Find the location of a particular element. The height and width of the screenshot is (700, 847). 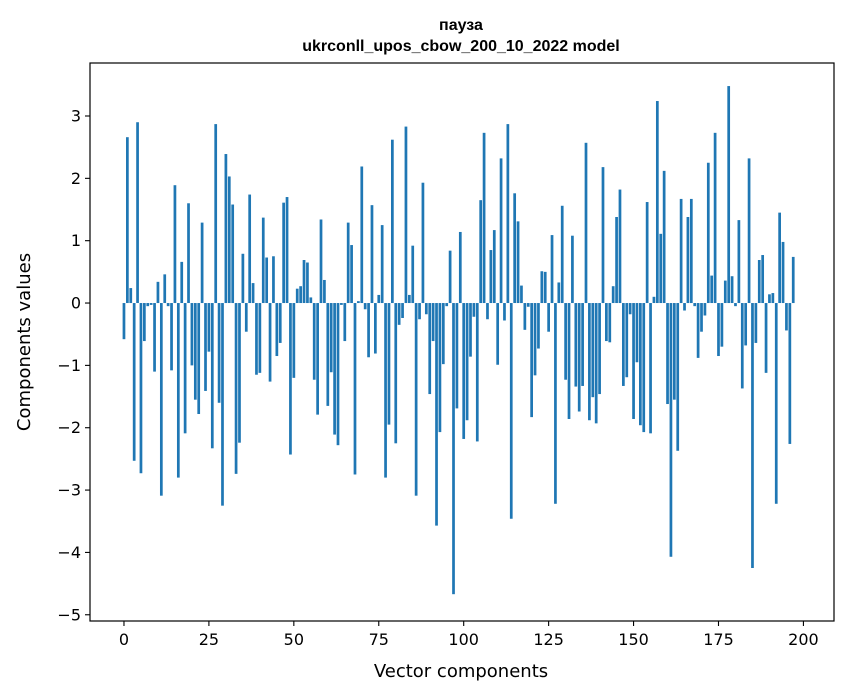

y-tick-label: 0 is located at coordinates (76, 303).